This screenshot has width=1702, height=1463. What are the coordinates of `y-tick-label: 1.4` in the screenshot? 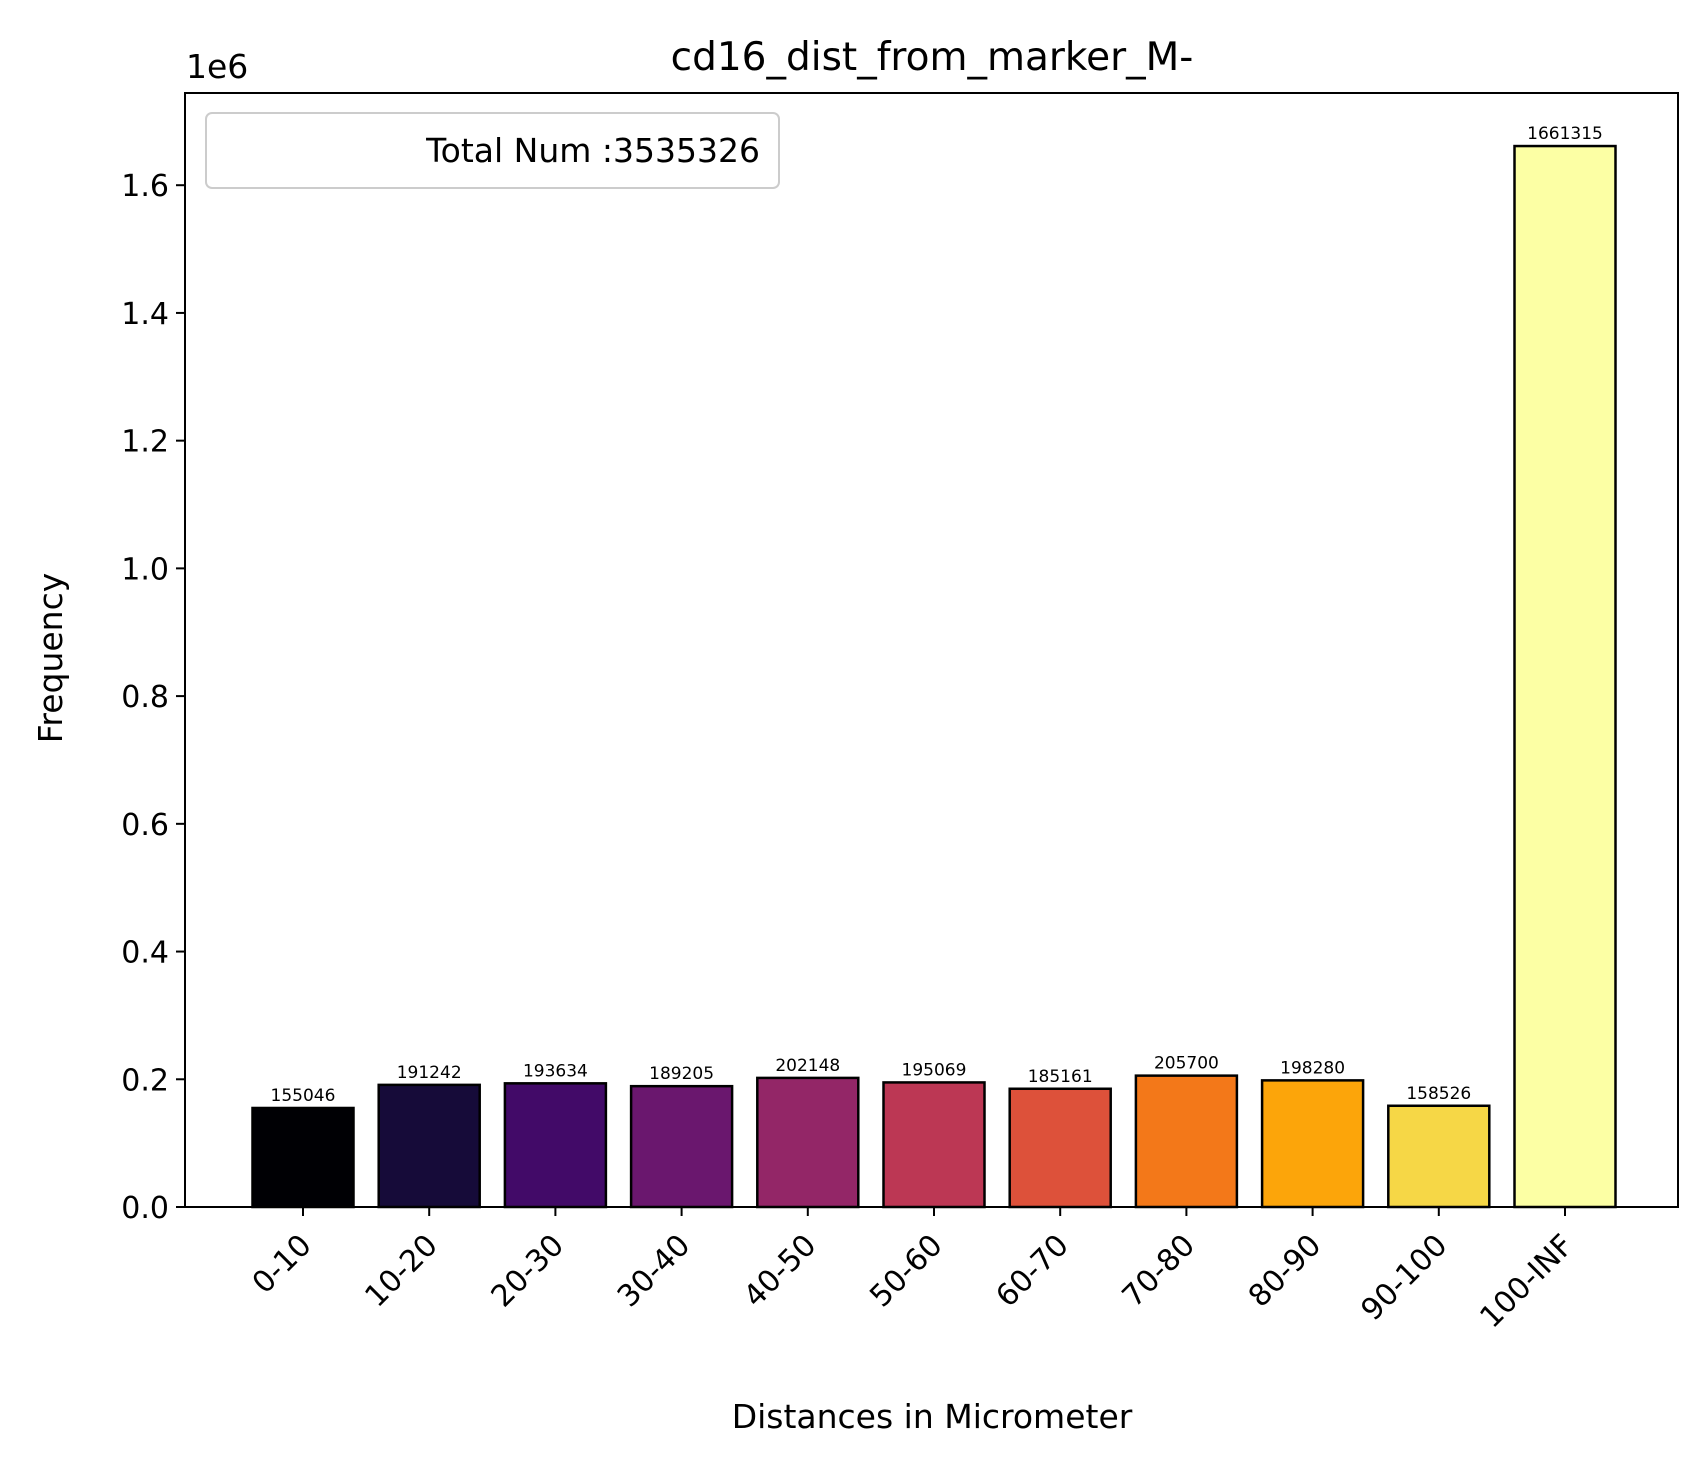 It's located at (145, 314).